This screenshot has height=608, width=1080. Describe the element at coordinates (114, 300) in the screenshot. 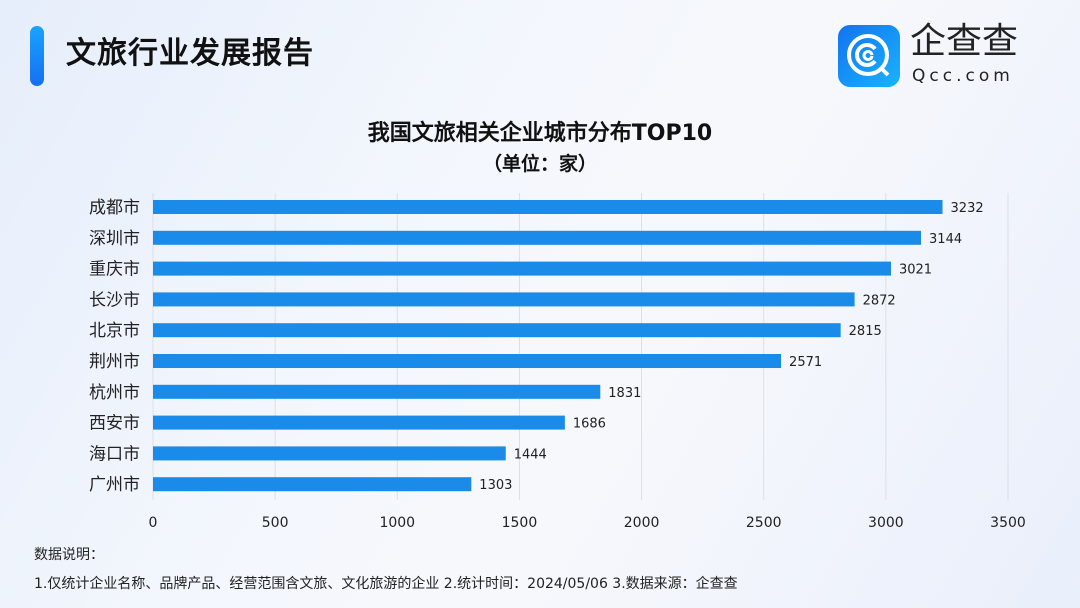

I see `y-tick-label: 长沙市` at that location.